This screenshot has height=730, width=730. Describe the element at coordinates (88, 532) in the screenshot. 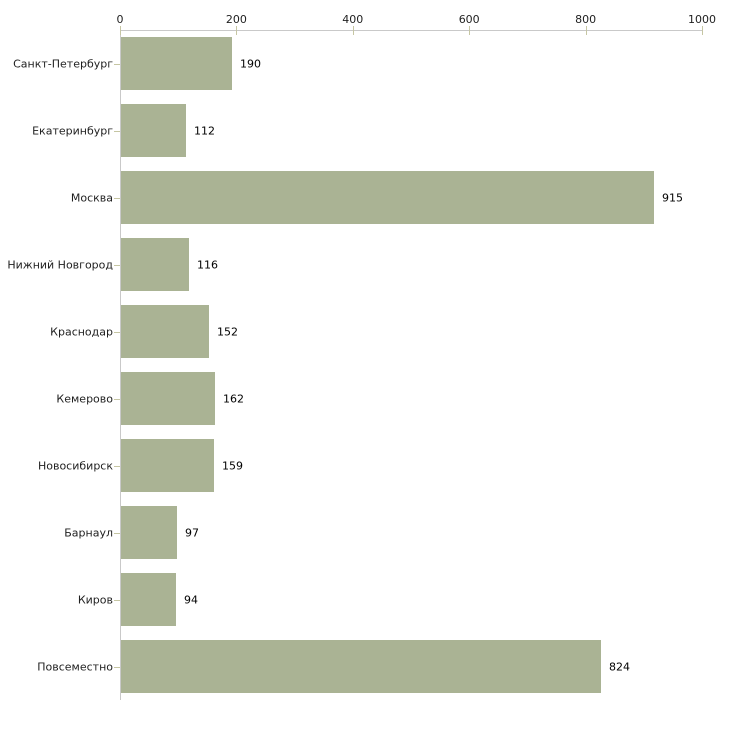

I see `category-label: Барнаул` at that location.